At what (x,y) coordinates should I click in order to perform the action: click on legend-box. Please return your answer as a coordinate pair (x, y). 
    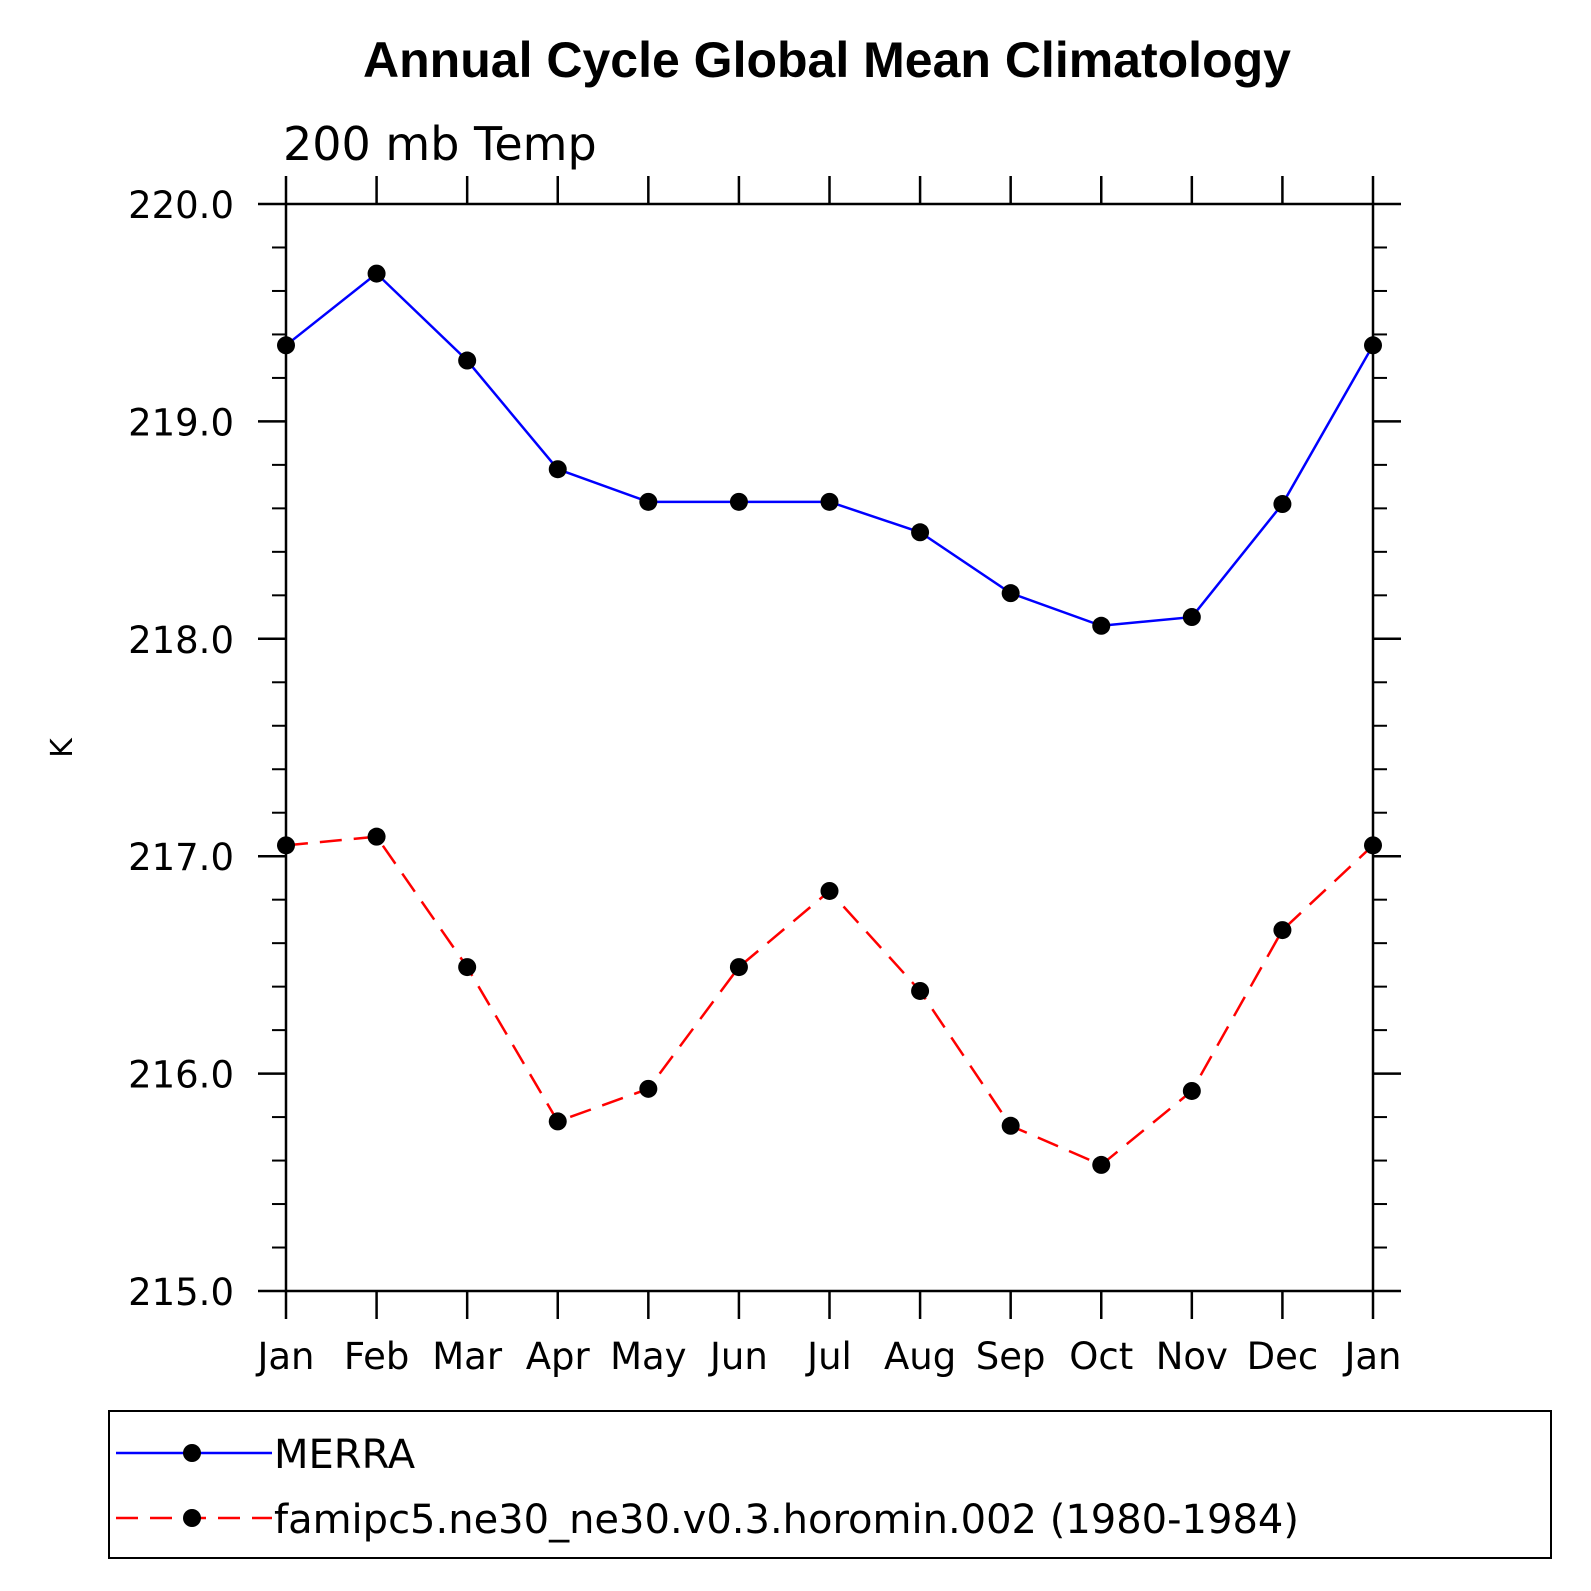
    Looking at the image, I should click on (830, 1484).